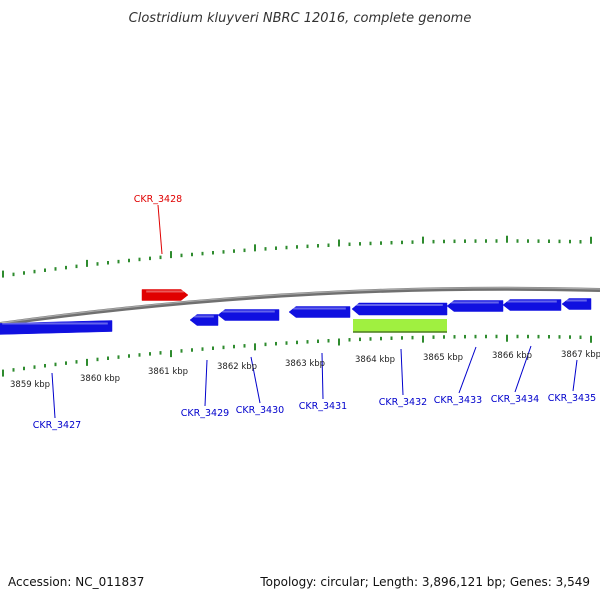 The width and height of the screenshot is (600, 600). What do you see at coordinates (100, 379) in the screenshot?
I see `kbp-tick-label: 3860 kbp` at bounding box center [100, 379].